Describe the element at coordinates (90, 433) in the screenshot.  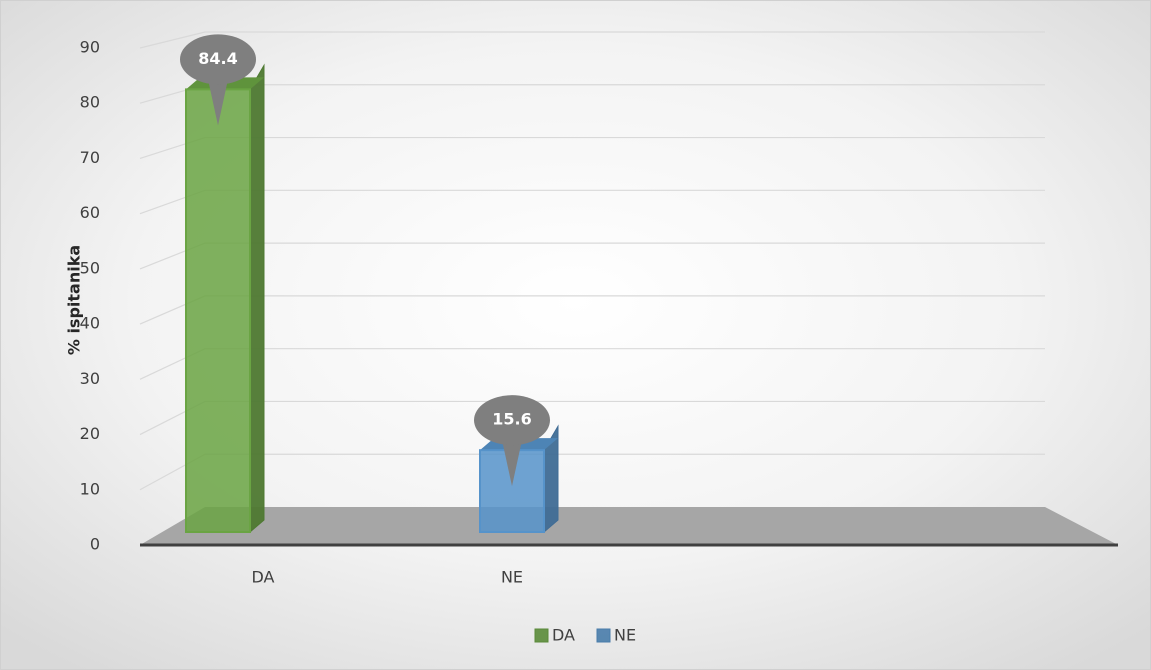
I see `y-tick-label: 20` at that location.